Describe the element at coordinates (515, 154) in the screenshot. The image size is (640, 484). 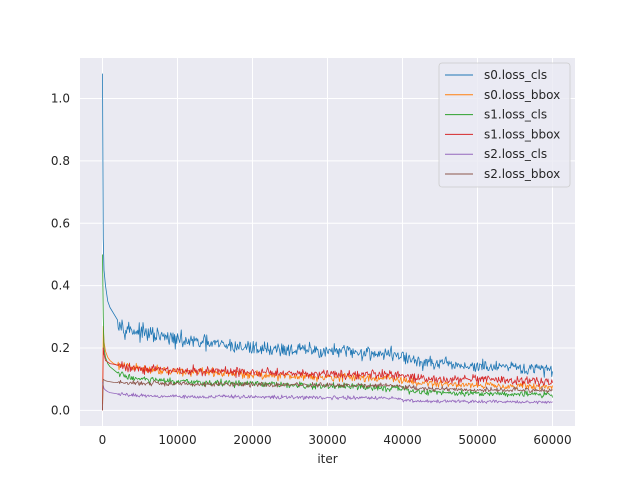
I see `legend-label: s2.loss_cls` at that location.